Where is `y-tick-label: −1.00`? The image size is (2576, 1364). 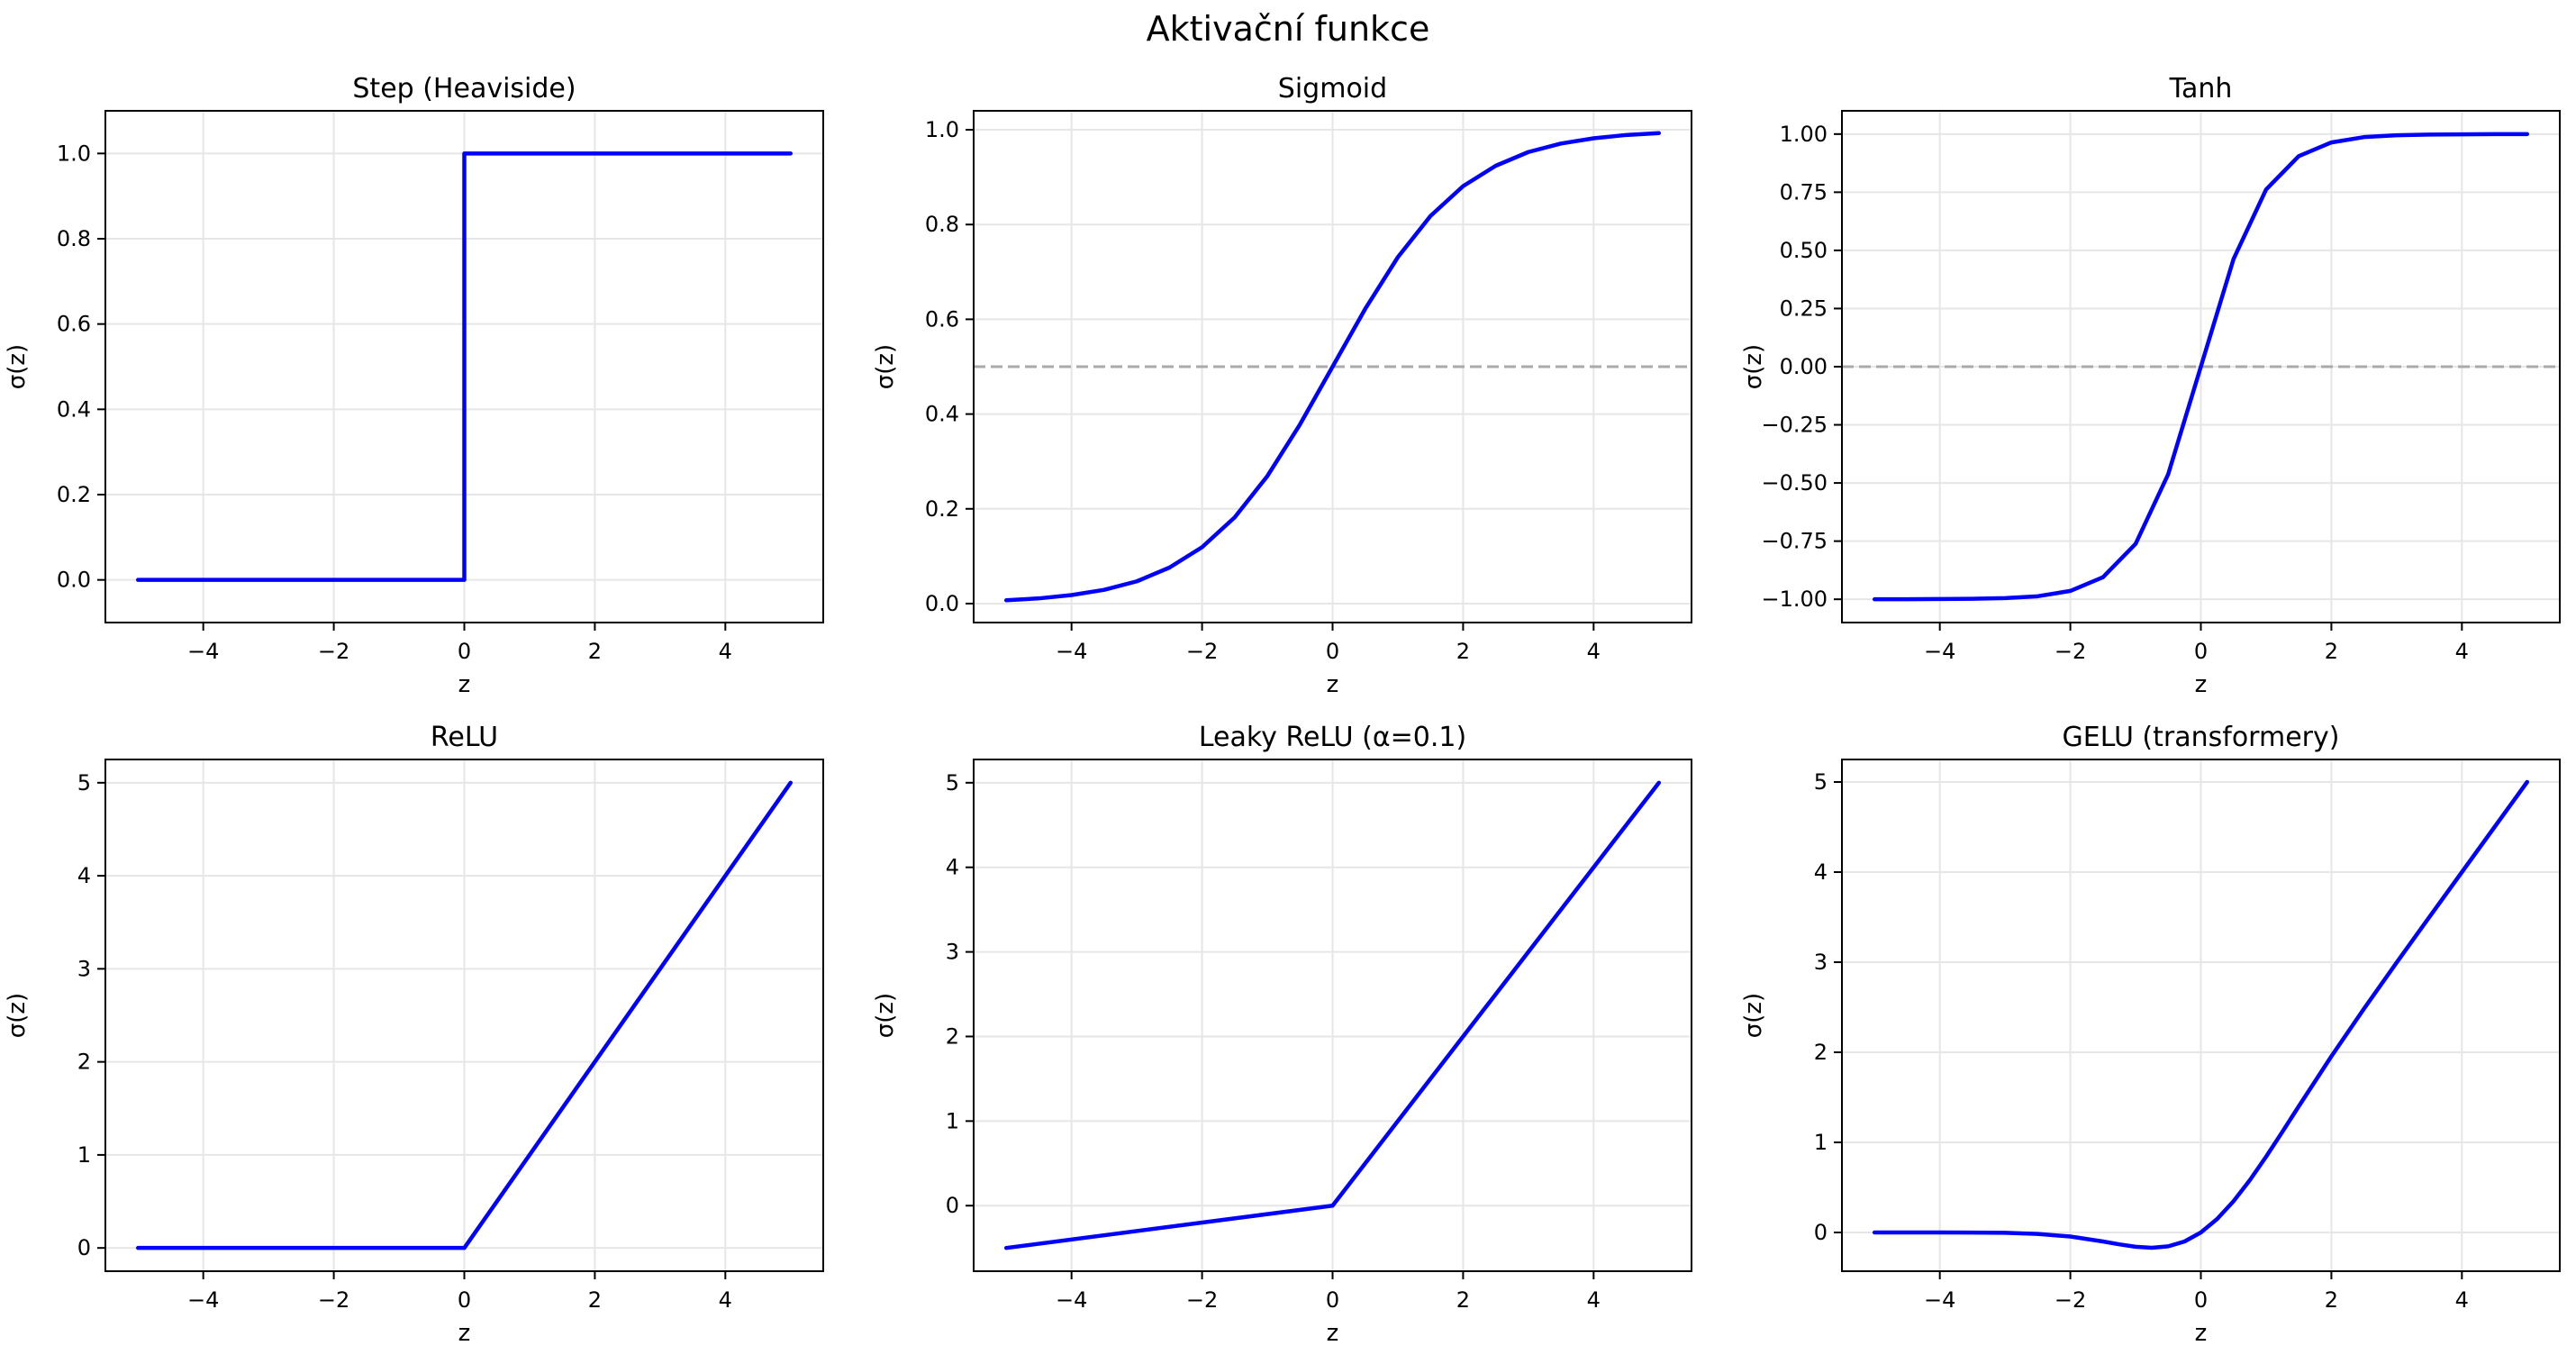
y-tick-label: −1.00 is located at coordinates (1795, 599).